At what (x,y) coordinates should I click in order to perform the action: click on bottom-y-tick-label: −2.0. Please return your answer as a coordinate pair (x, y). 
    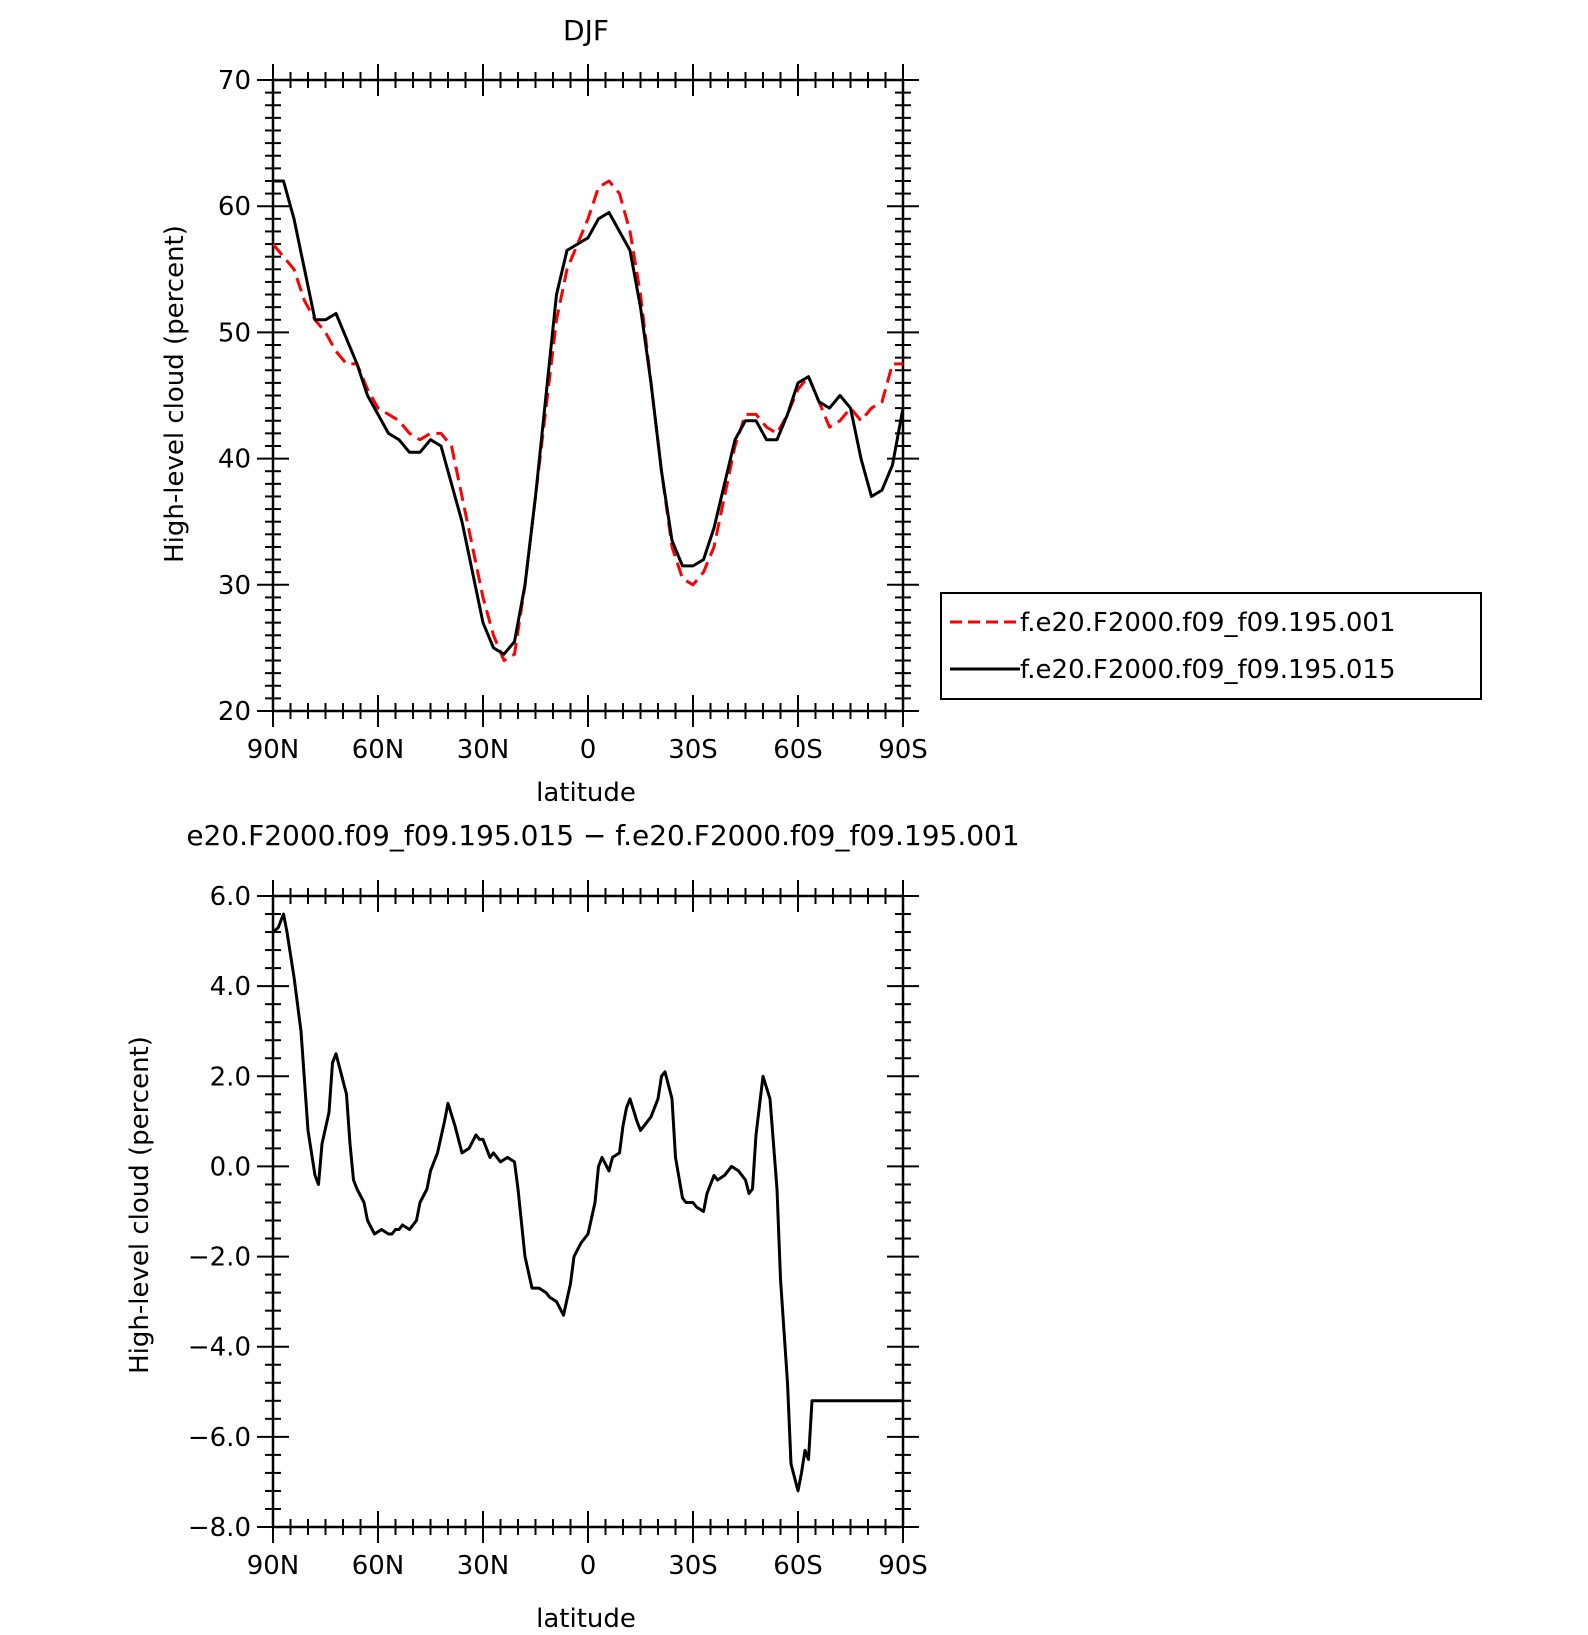
    Looking at the image, I should click on (219, 1258).